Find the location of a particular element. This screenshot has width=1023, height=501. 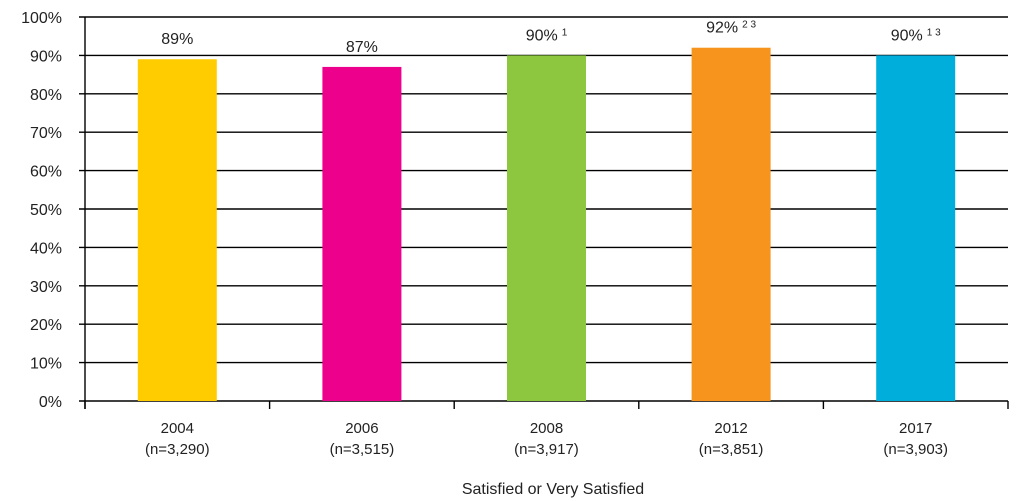

y-tick-label: 60% is located at coordinates (46, 172).